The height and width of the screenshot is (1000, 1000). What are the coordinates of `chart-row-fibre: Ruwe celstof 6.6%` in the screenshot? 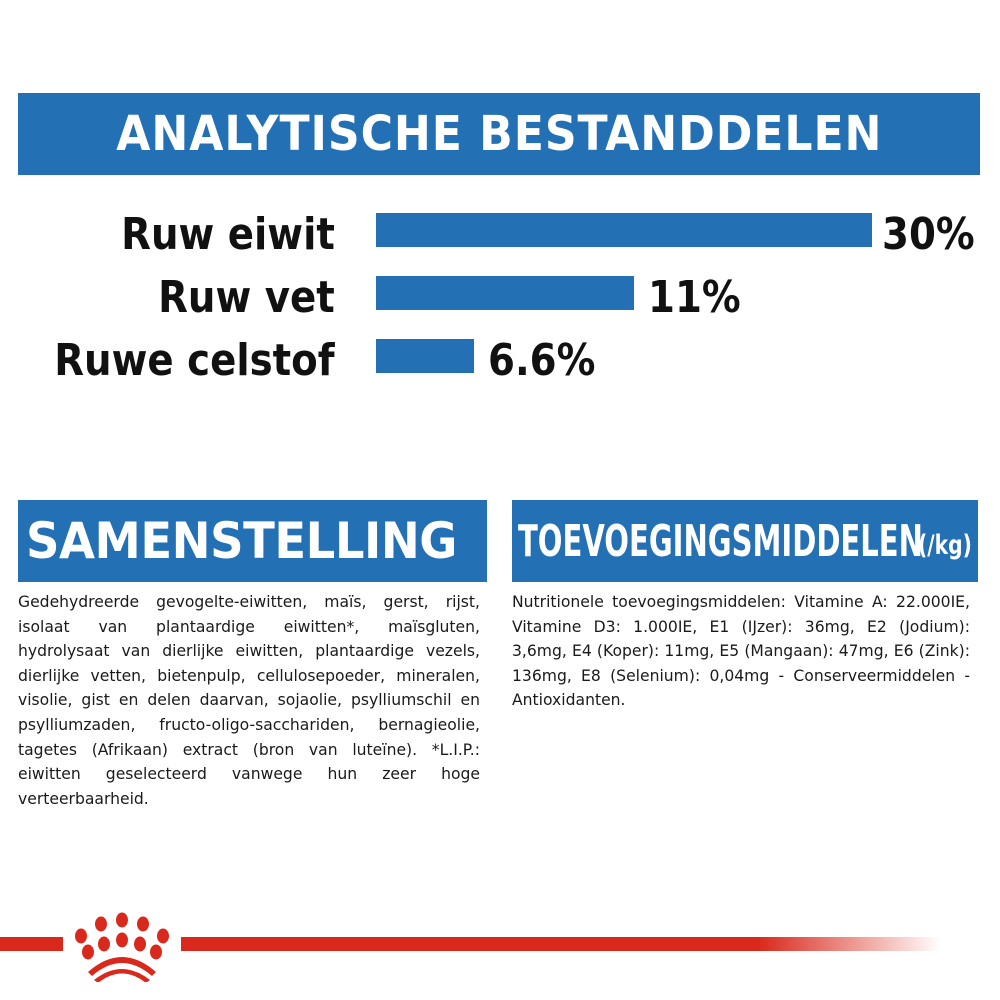 It's located at (500, 362).